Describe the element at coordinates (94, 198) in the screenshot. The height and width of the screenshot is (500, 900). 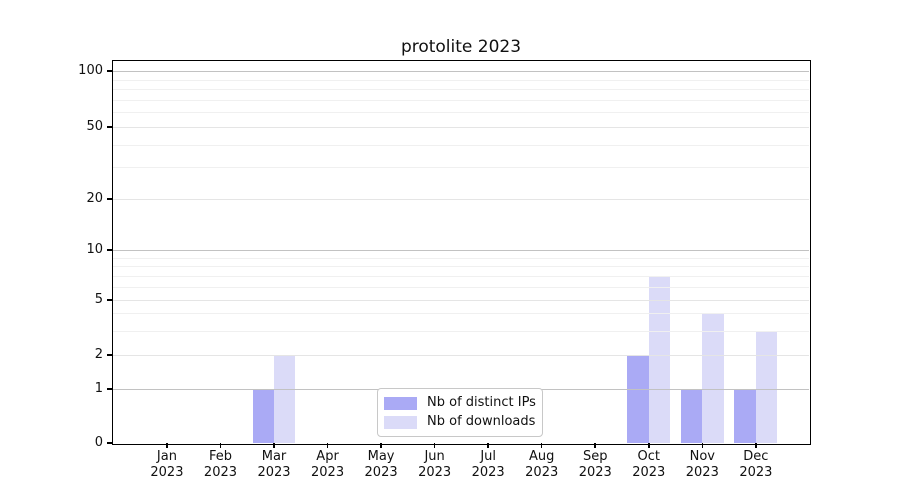
I see `y-tick-label: 20` at that location.